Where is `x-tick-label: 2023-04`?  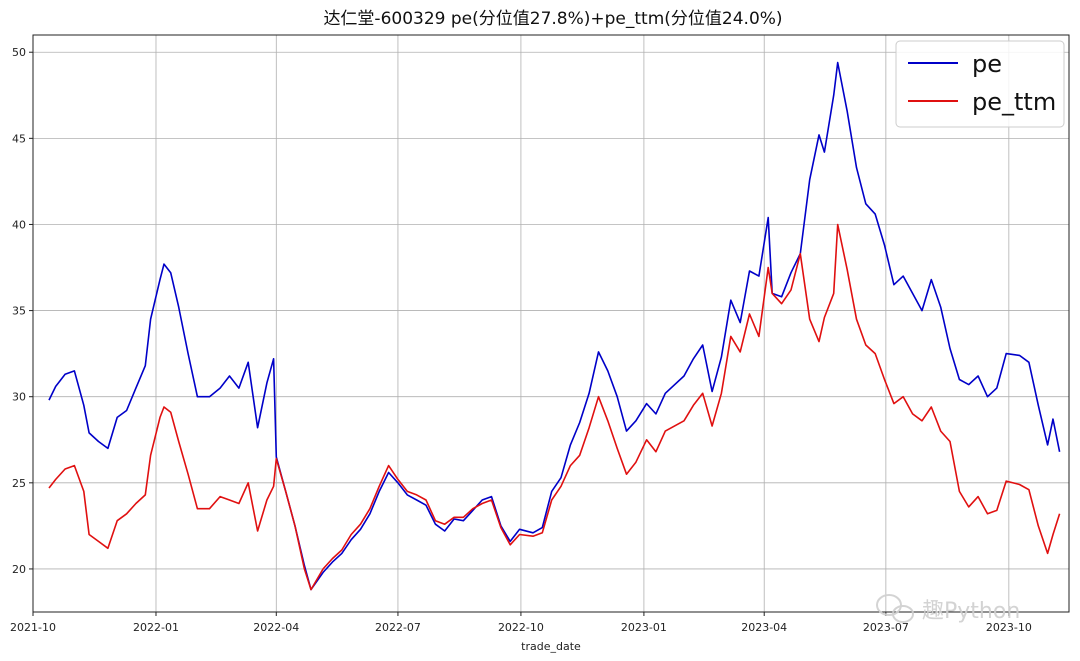 x-tick-label: 2023-04 is located at coordinates (764, 627).